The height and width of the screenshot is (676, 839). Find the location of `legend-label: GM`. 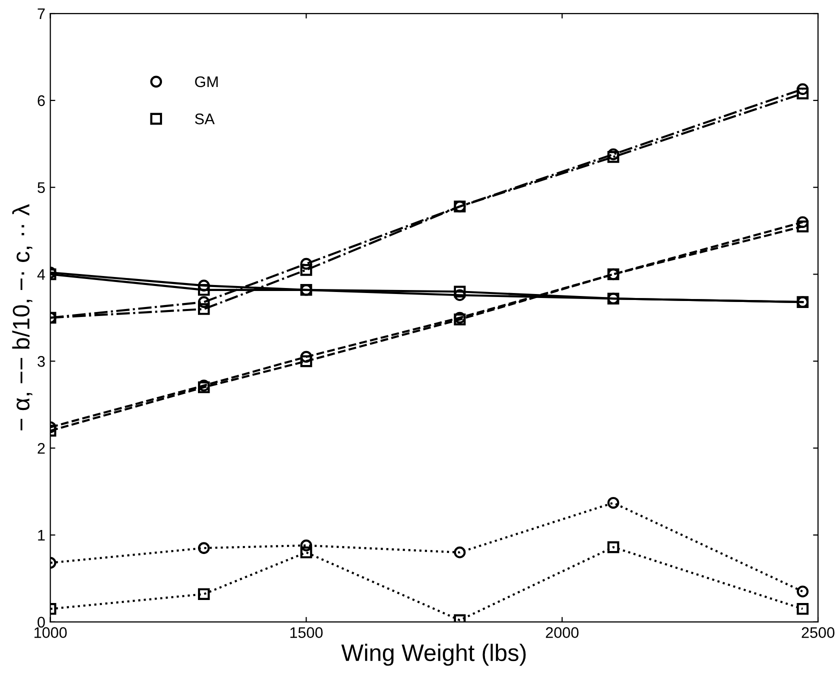

legend-label: GM is located at coordinates (206, 82).